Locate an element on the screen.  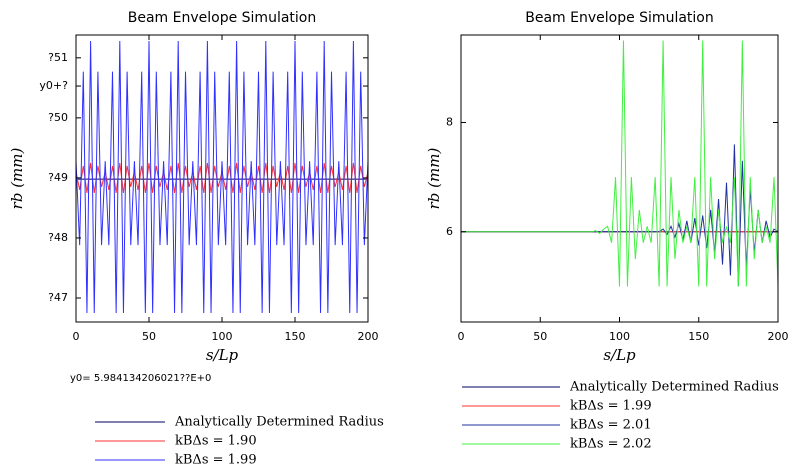
y-tick-label: ?50 is located at coordinates (58, 117).